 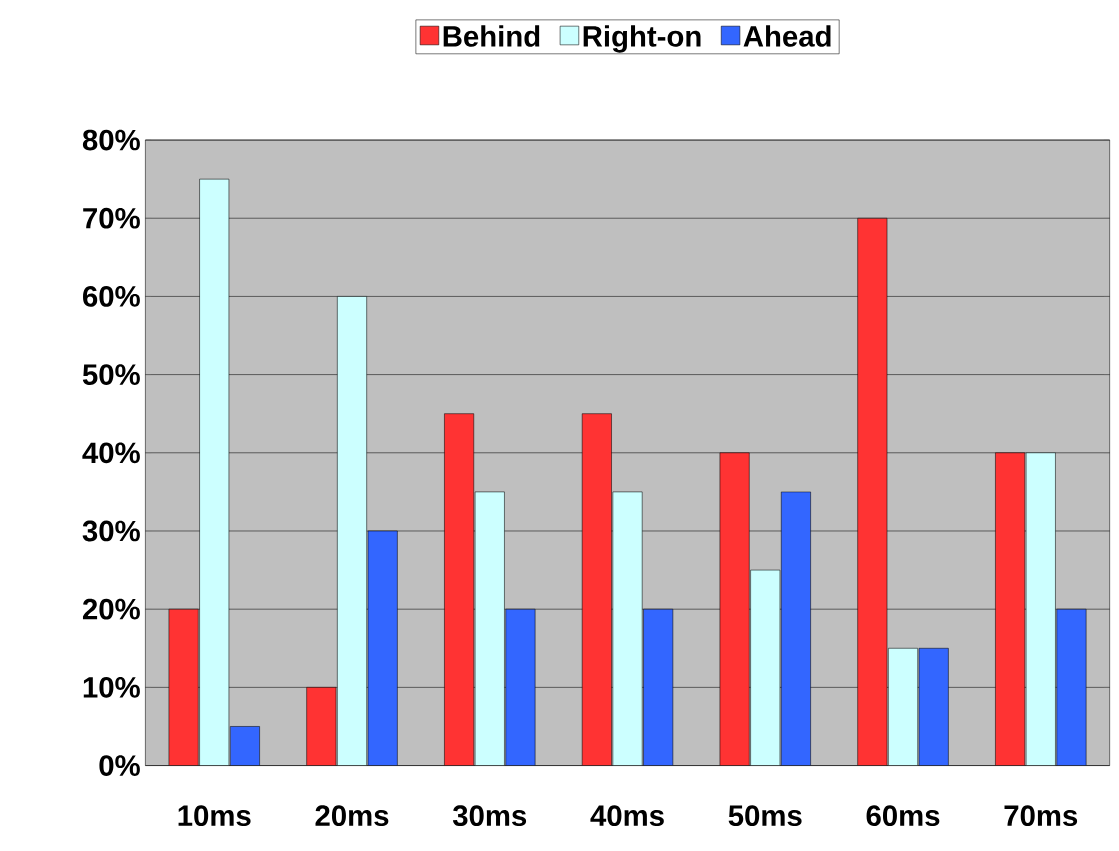 I want to click on y-tick-label: 0%, so click(x=119, y=765).